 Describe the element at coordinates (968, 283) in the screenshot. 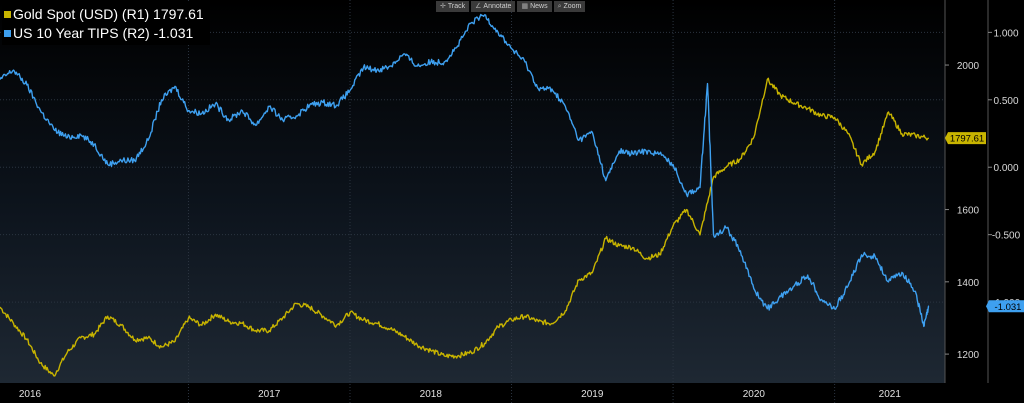

I see `tick-label-outer: 1400` at that location.